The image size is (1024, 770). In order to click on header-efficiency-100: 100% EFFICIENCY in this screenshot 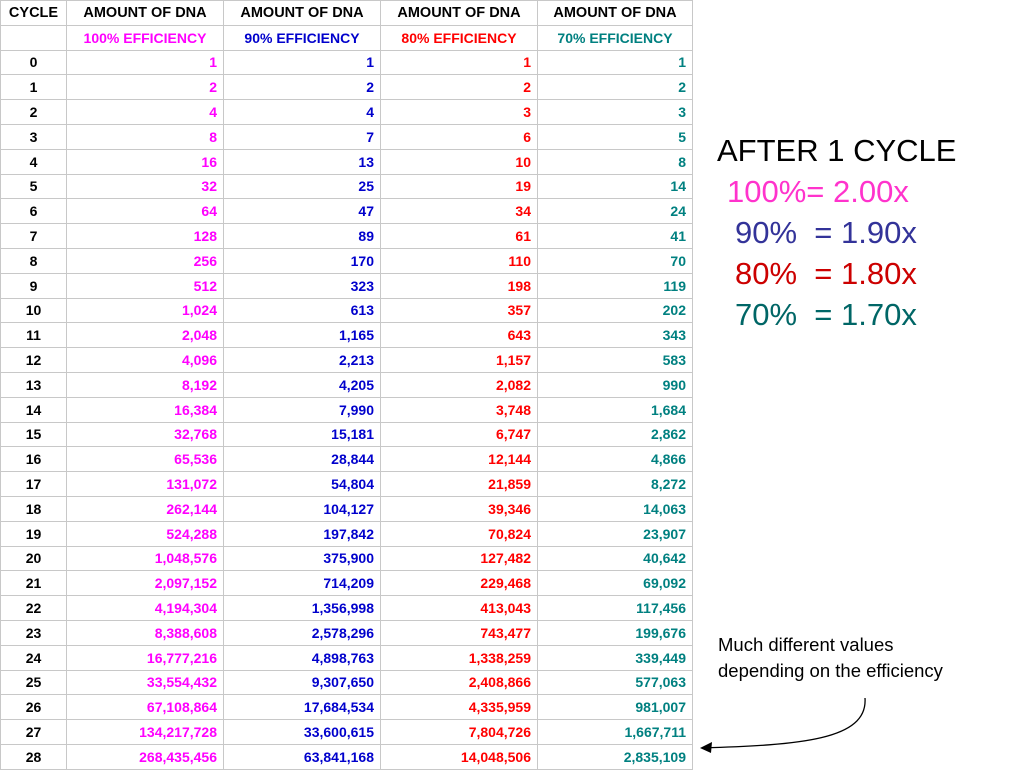, I will do `click(145, 37)`.